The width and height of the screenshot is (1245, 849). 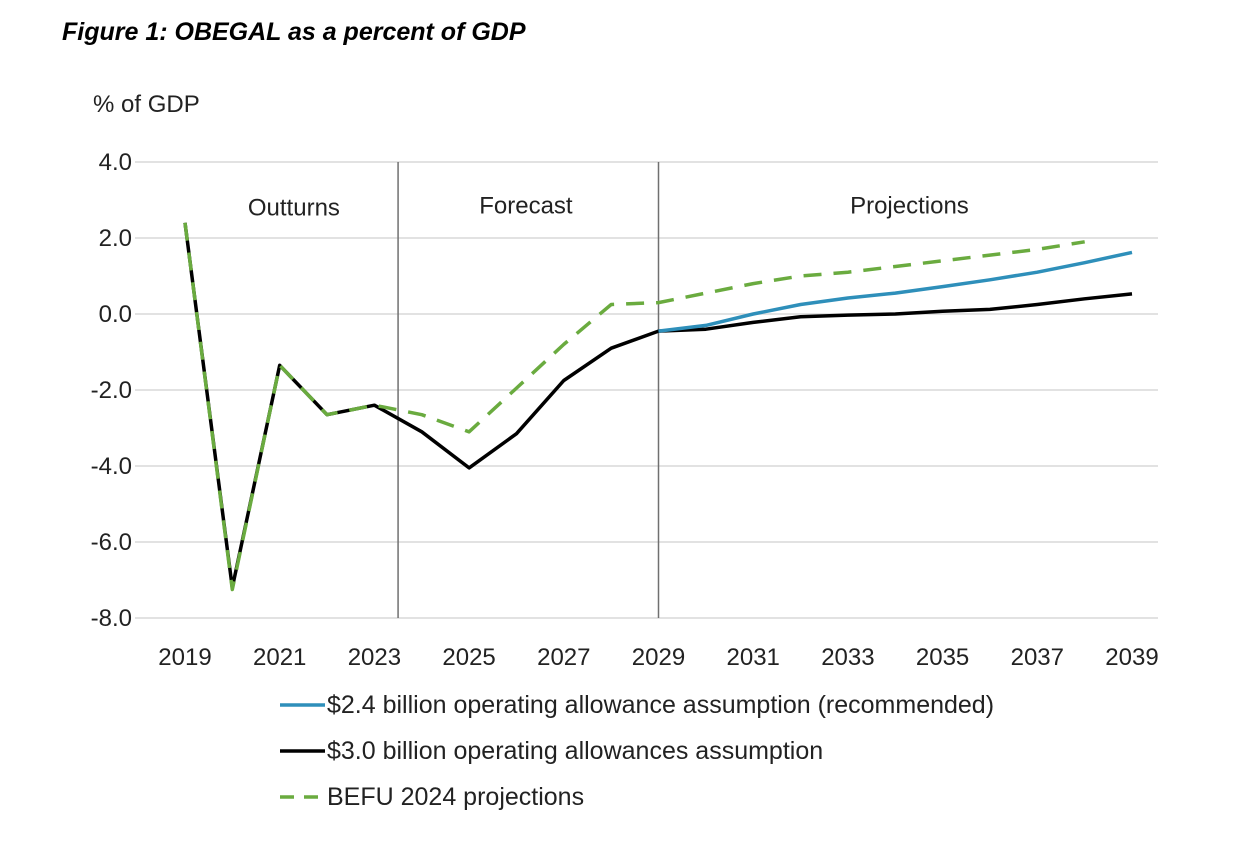 I want to click on y-tick-label: 4.0, so click(x=115, y=162).